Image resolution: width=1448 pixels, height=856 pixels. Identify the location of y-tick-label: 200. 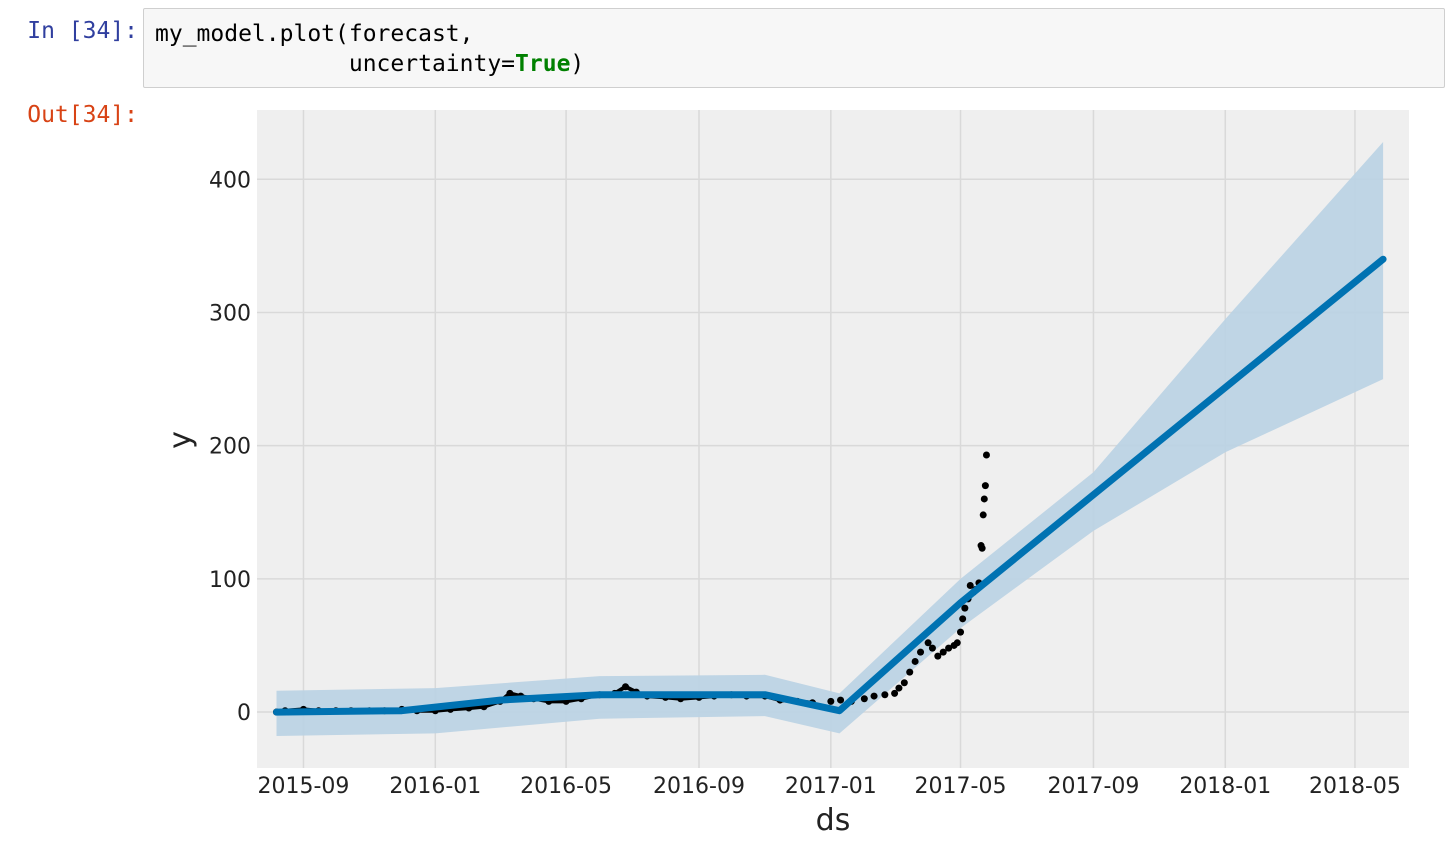
(230, 447).